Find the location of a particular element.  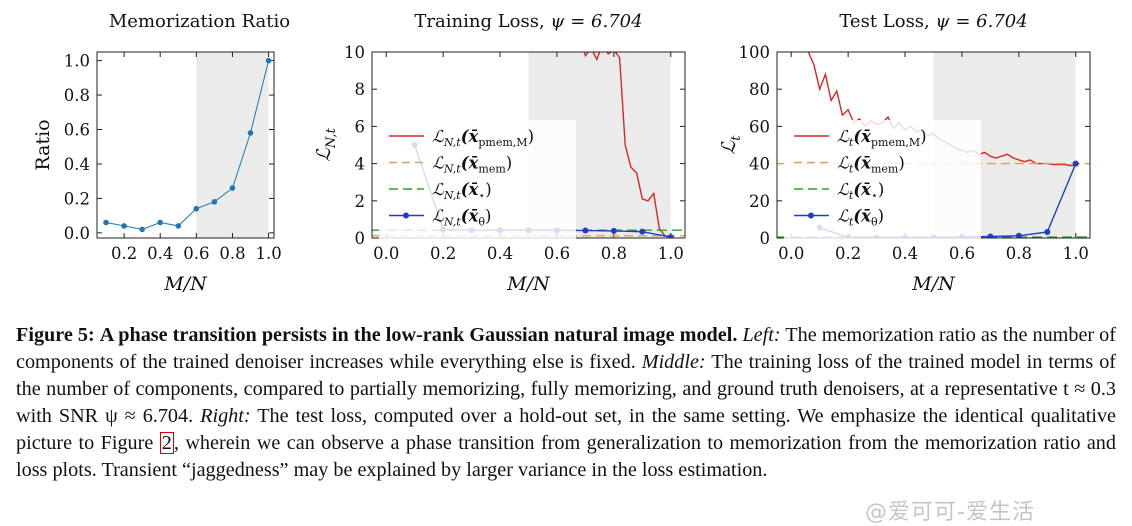

y-tick-label: 0.6 is located at coordinates (77, 130).